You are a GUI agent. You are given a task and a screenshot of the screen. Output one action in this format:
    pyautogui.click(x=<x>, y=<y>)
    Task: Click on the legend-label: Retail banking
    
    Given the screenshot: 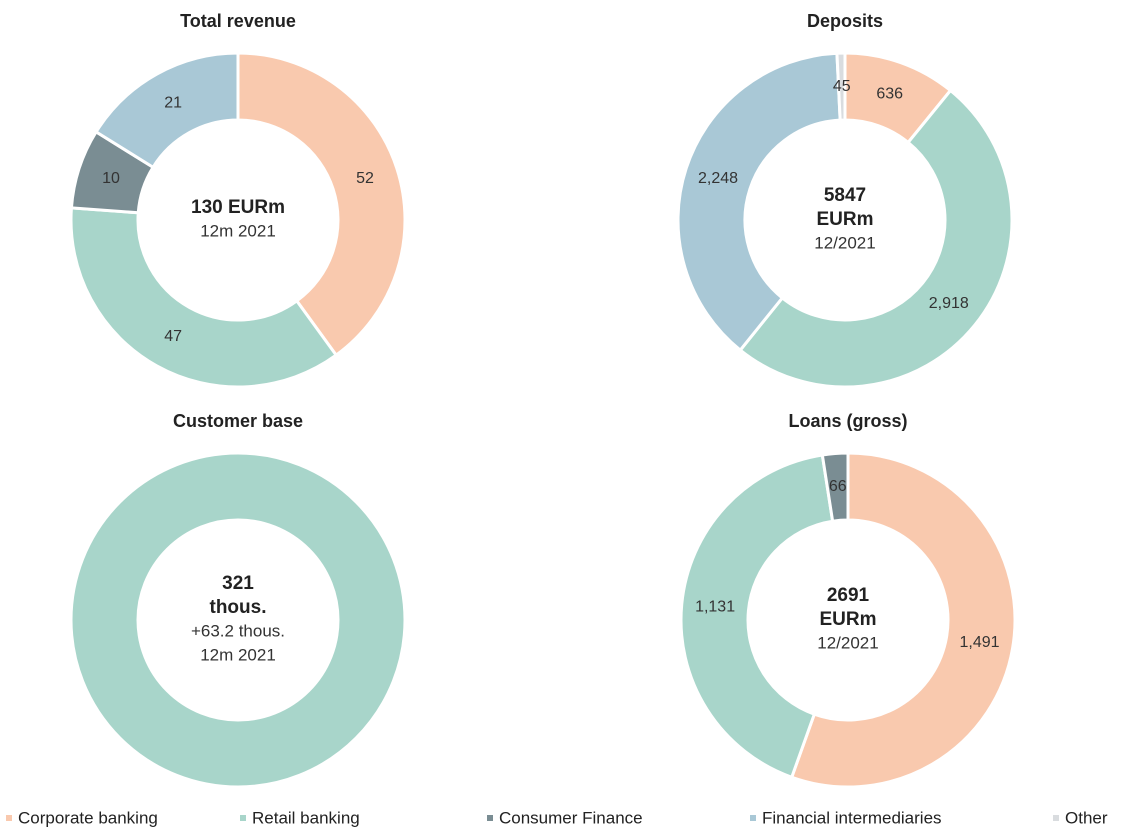 What is the action you would take?
    pyautogui.click(x=306, y=817)
    